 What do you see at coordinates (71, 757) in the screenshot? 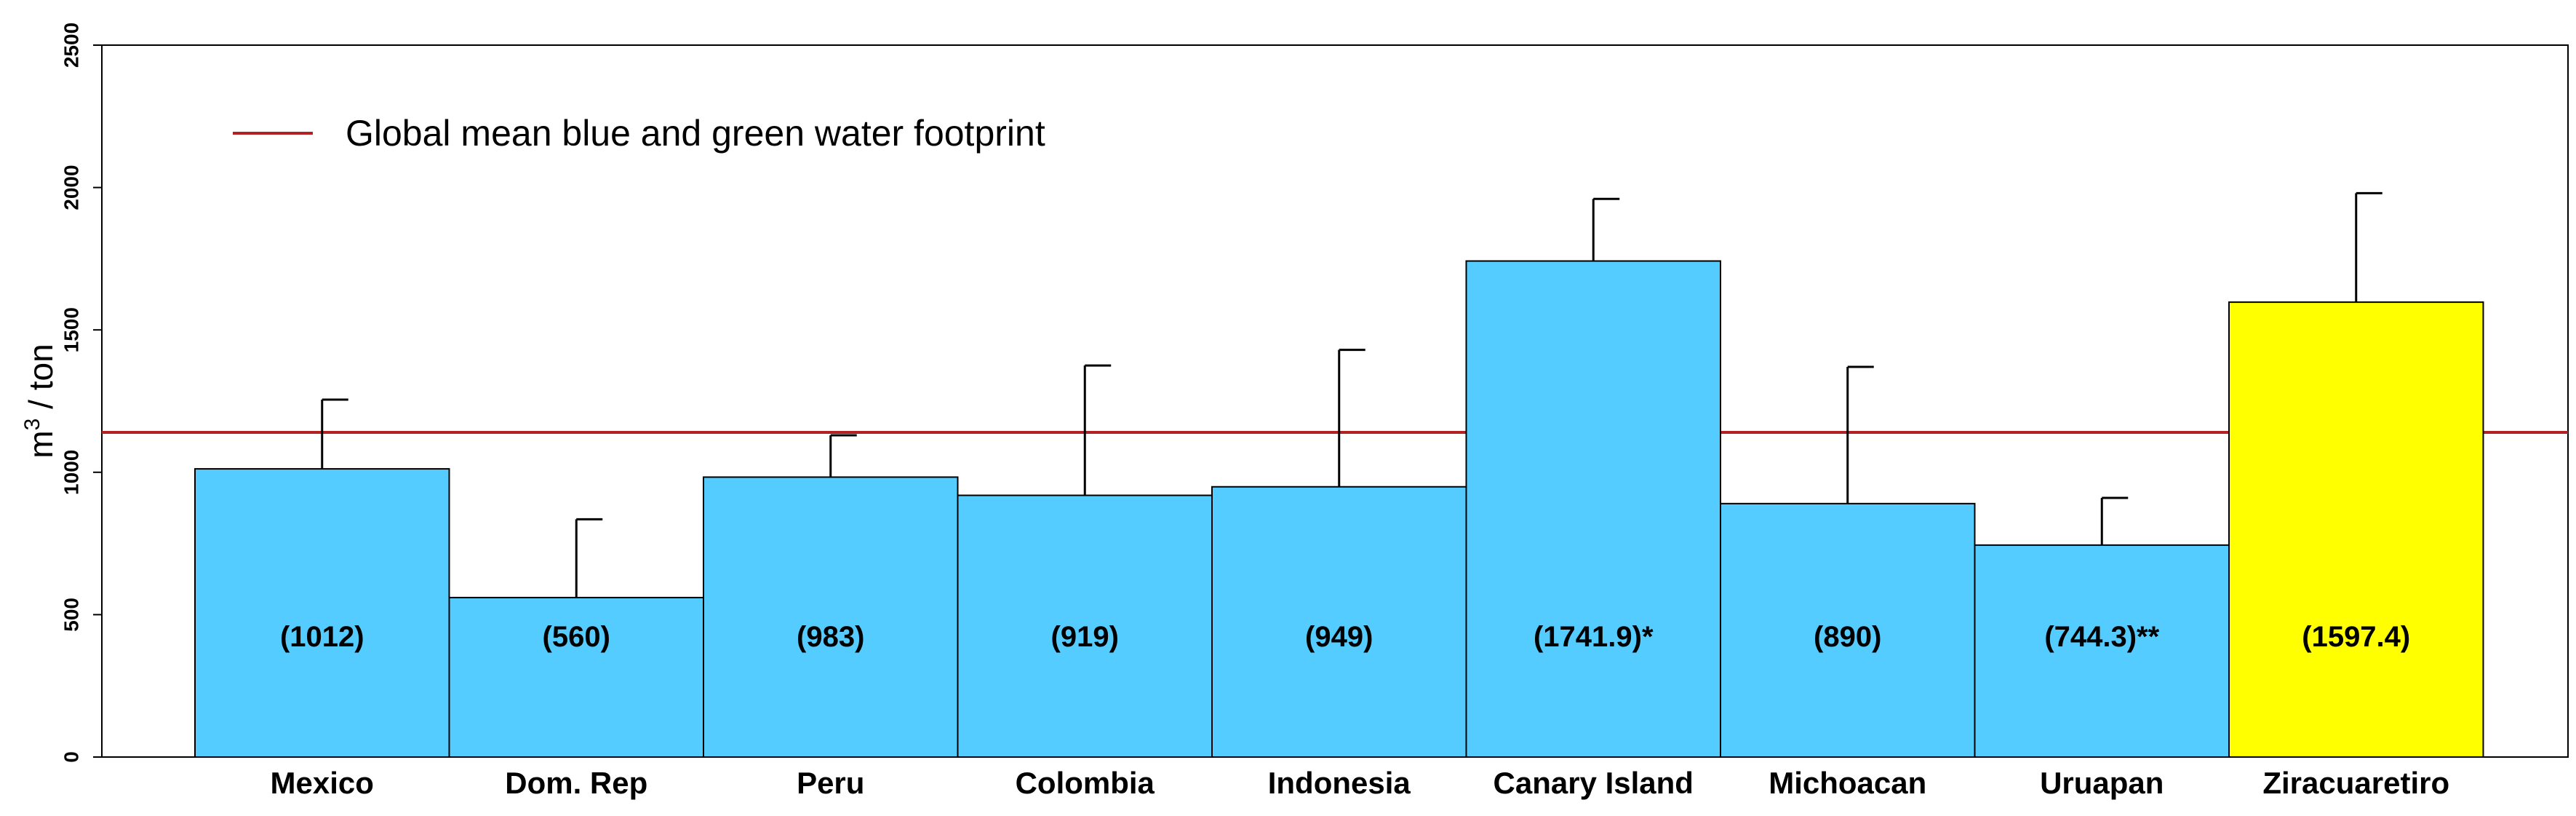
I see `y-tick-label-0: 0` at bounding box center [71, 757].